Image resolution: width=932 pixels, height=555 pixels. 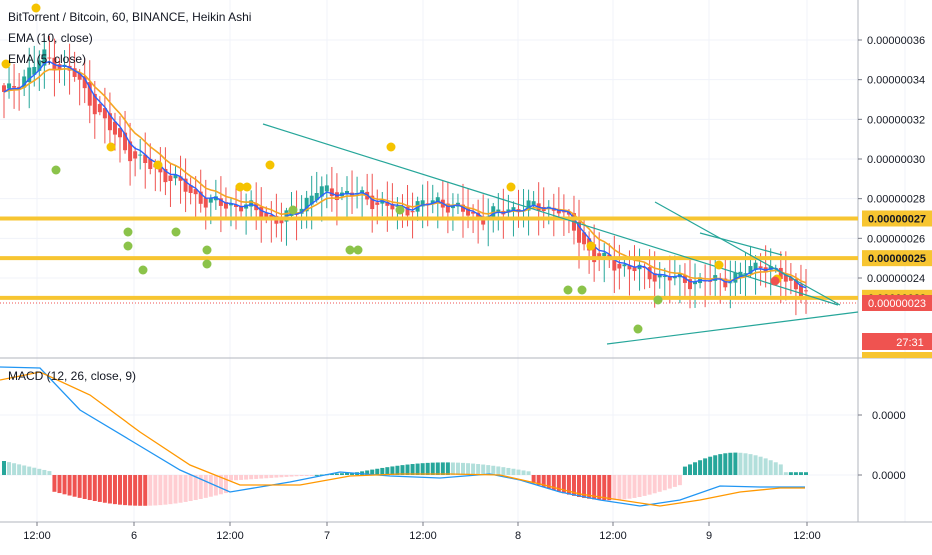 What do you see at coordinates (896, 239) in the screenshot?
I see `price-tick-label: 0.00000026` at bounding box center [896, 239].